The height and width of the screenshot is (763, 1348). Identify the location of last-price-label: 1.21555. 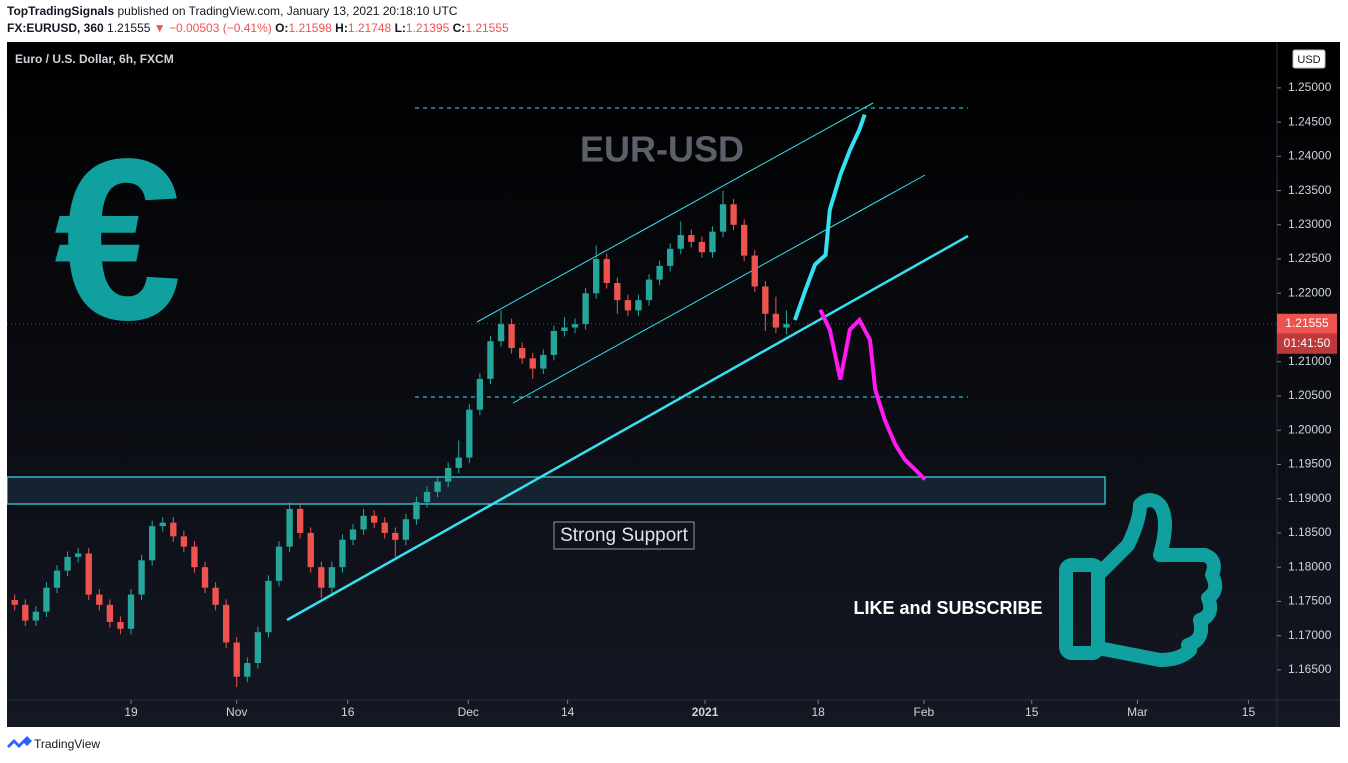
(1307, 323).